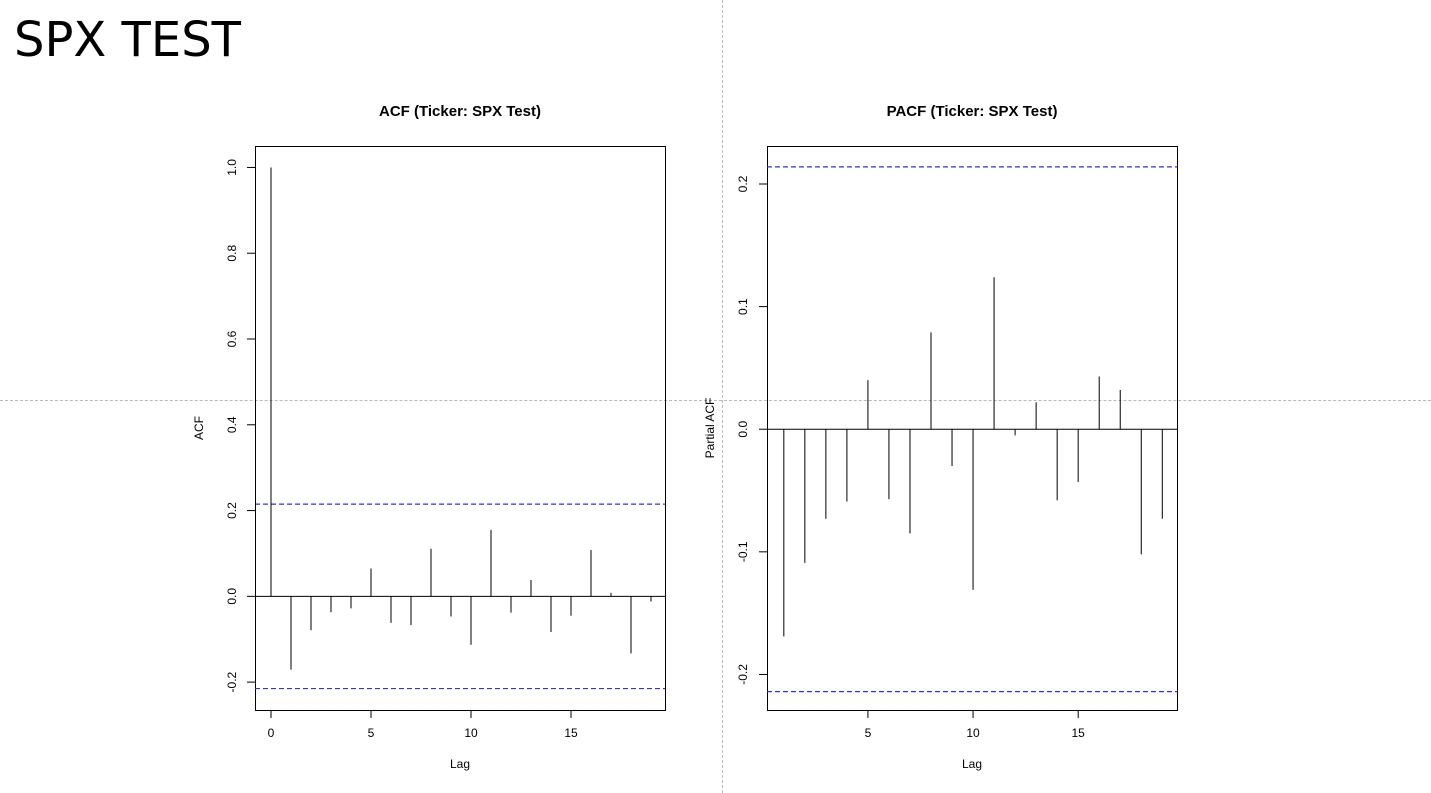 Image resolution: width=1431 pixels, height=793 pixels. I want to click on horizontal-guide-line, so click(715, 400).